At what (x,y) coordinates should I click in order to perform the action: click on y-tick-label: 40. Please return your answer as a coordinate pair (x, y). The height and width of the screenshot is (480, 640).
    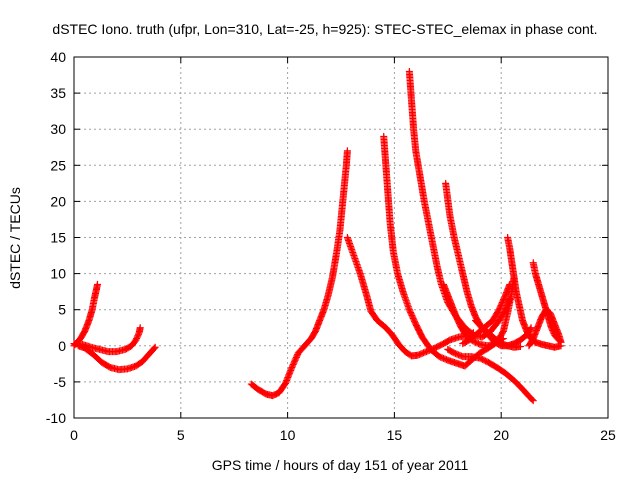
    Looking at the image, I should click on (58, 57).